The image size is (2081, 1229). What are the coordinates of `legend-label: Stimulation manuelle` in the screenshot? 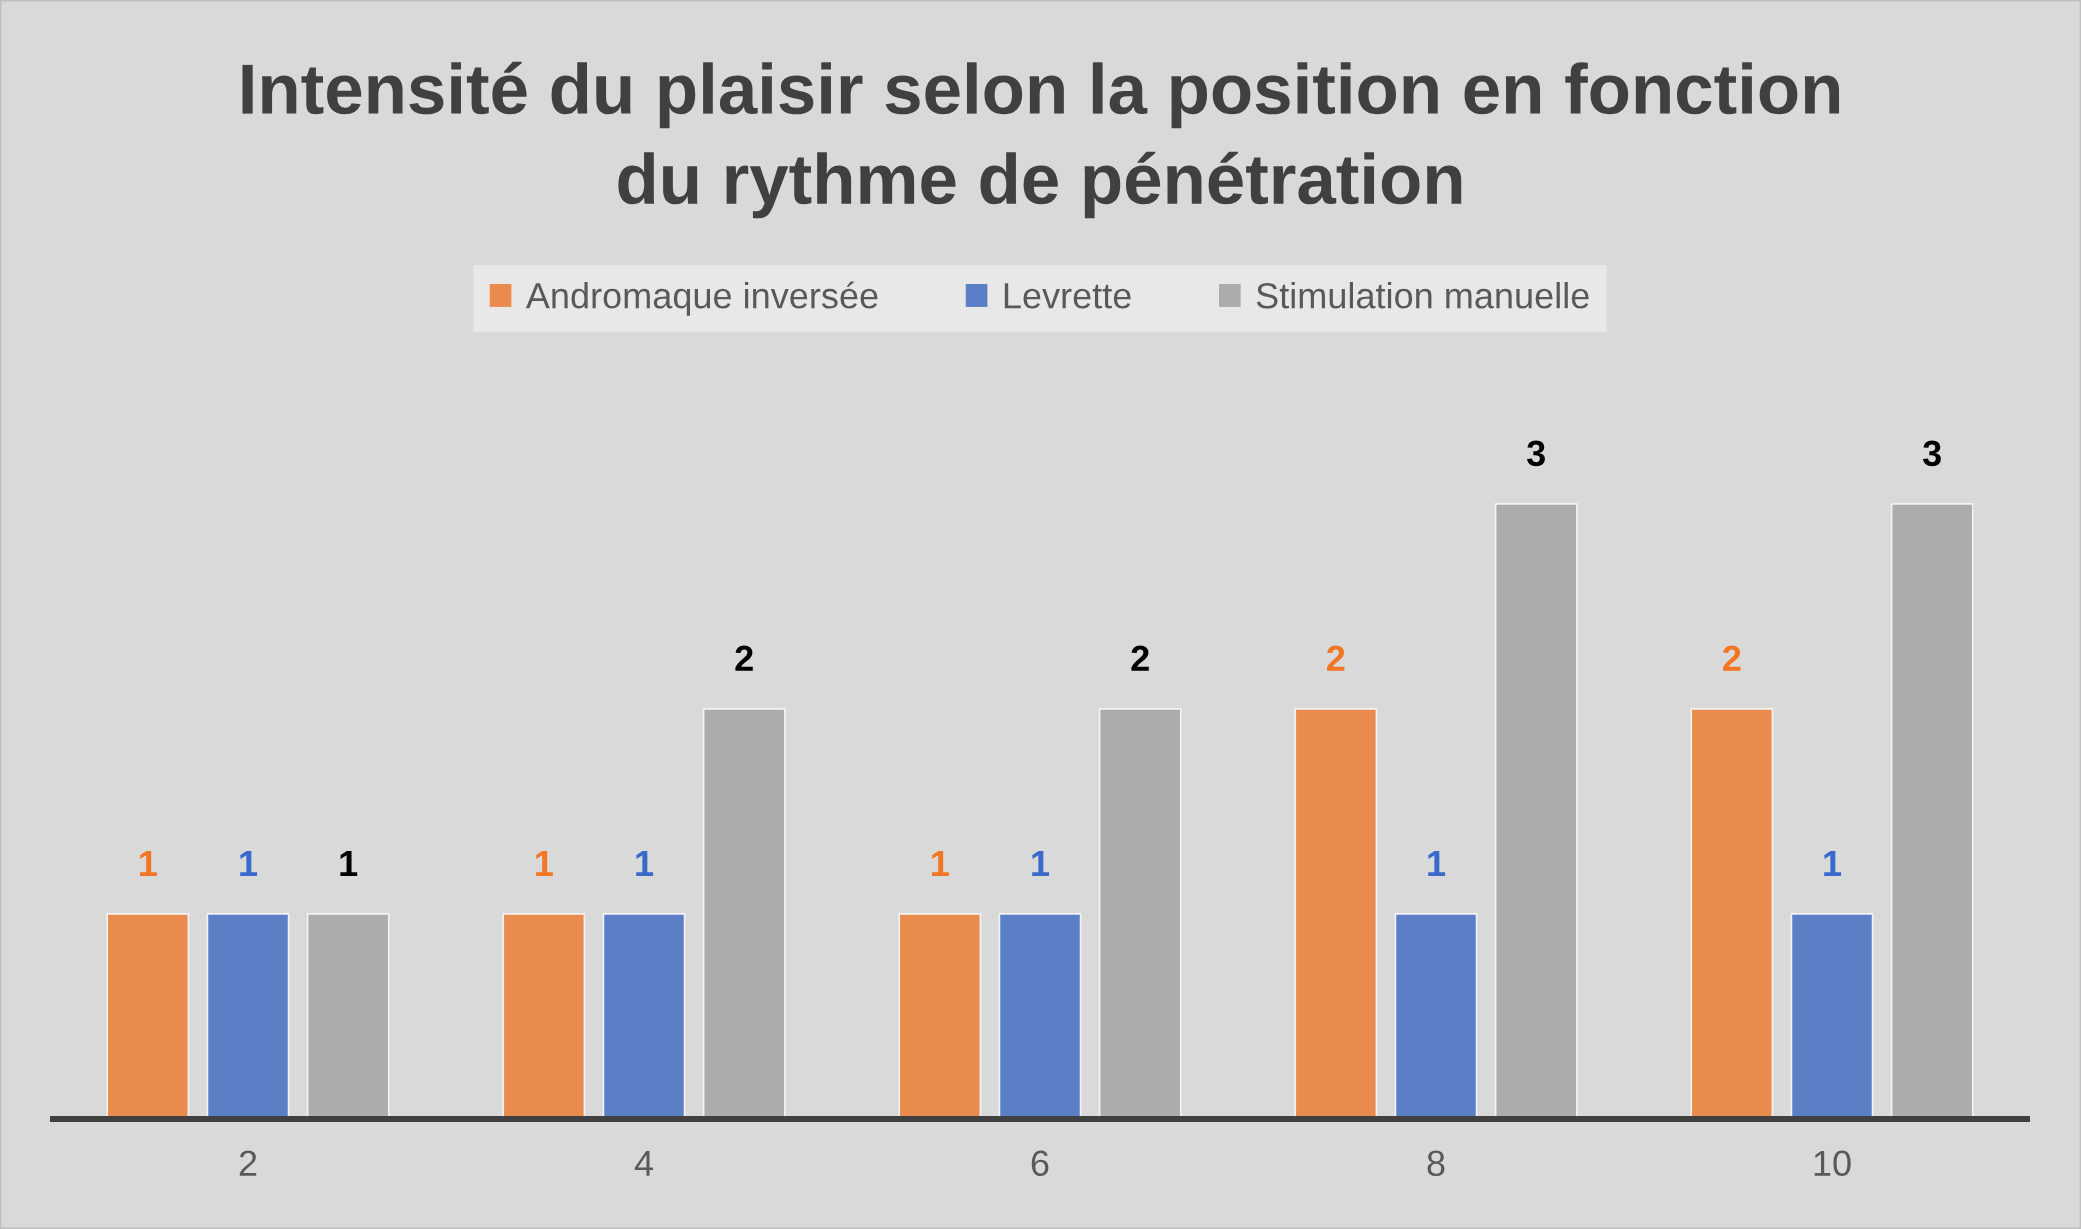 It's located at (1422, 295).